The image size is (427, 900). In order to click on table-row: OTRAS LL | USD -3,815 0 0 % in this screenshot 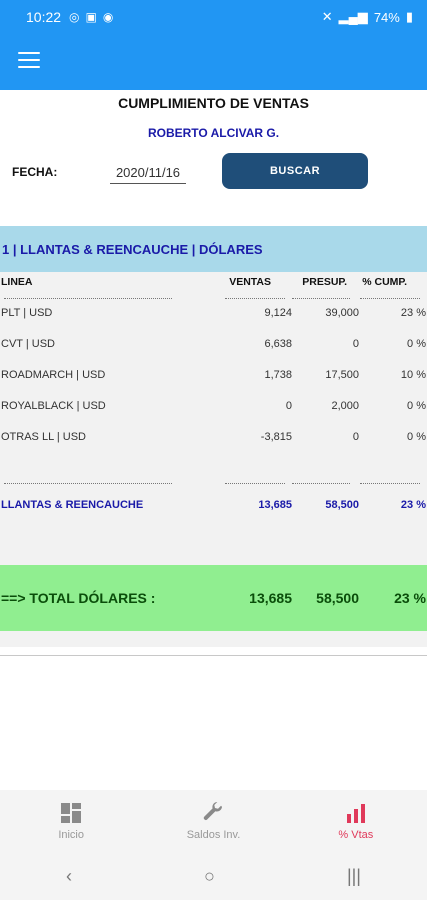, I will do `click(213, 441)`.